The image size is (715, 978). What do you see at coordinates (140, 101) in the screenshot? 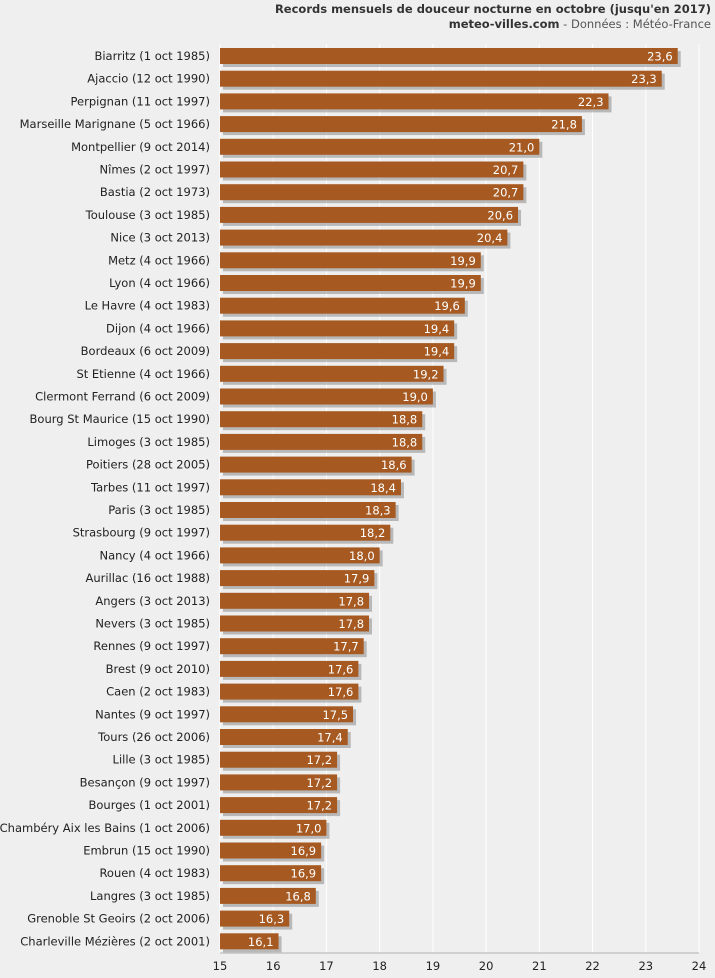
I see `category-label: Perpignan (11 oct 1997)` at bounding box center [140, 101].